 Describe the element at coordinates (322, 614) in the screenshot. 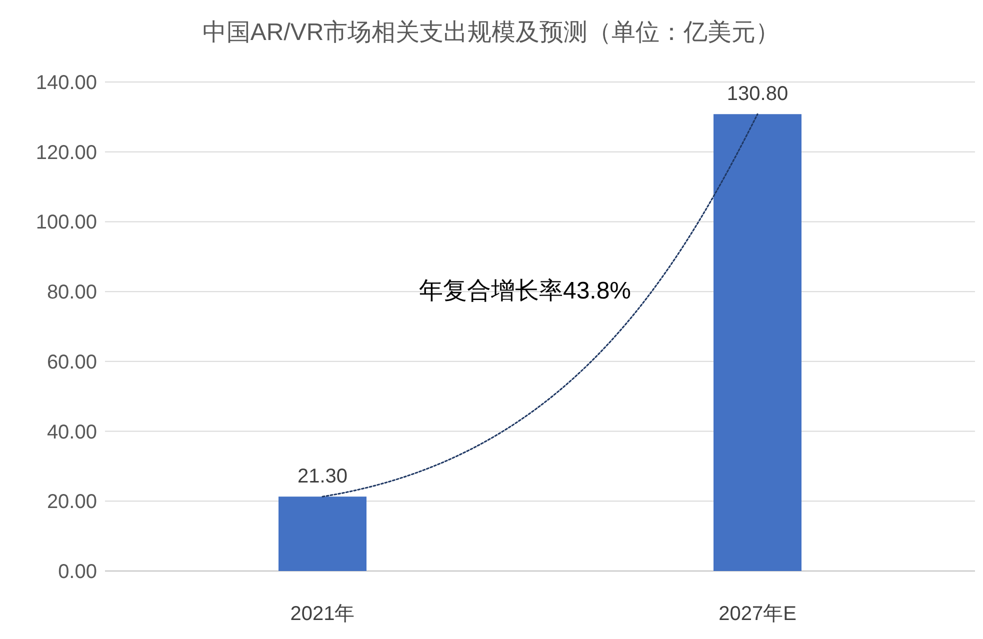

I see `x-tick-label: 2021年` at that location.